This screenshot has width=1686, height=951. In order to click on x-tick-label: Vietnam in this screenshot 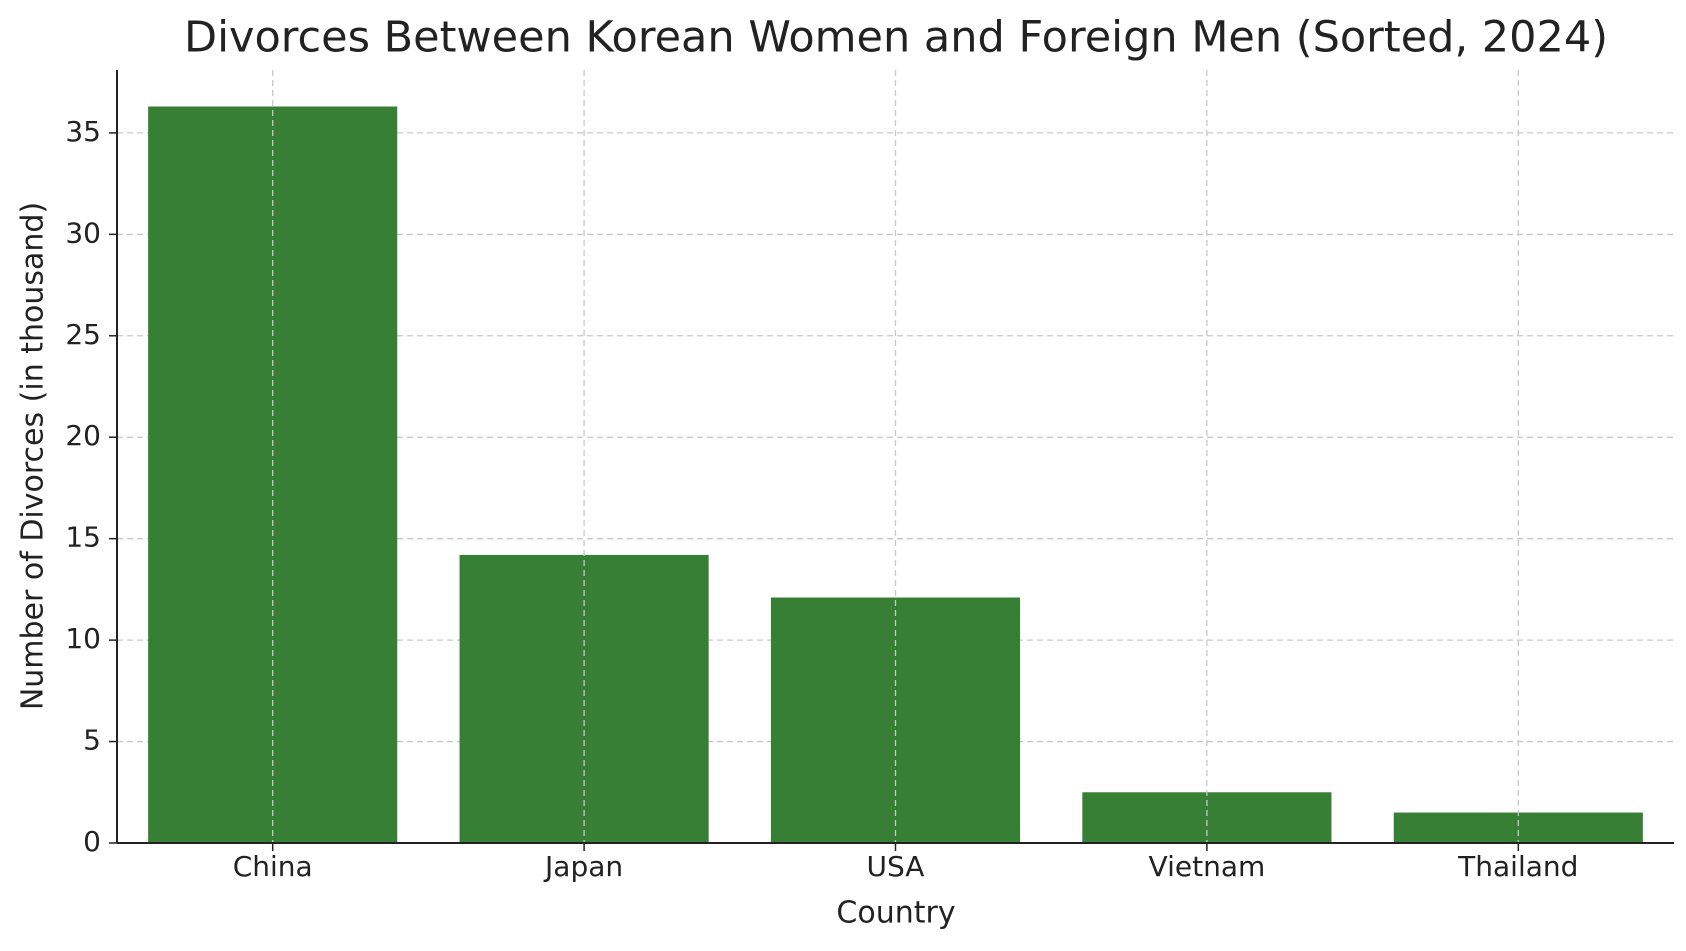, I will do `click(1207, 866)`.